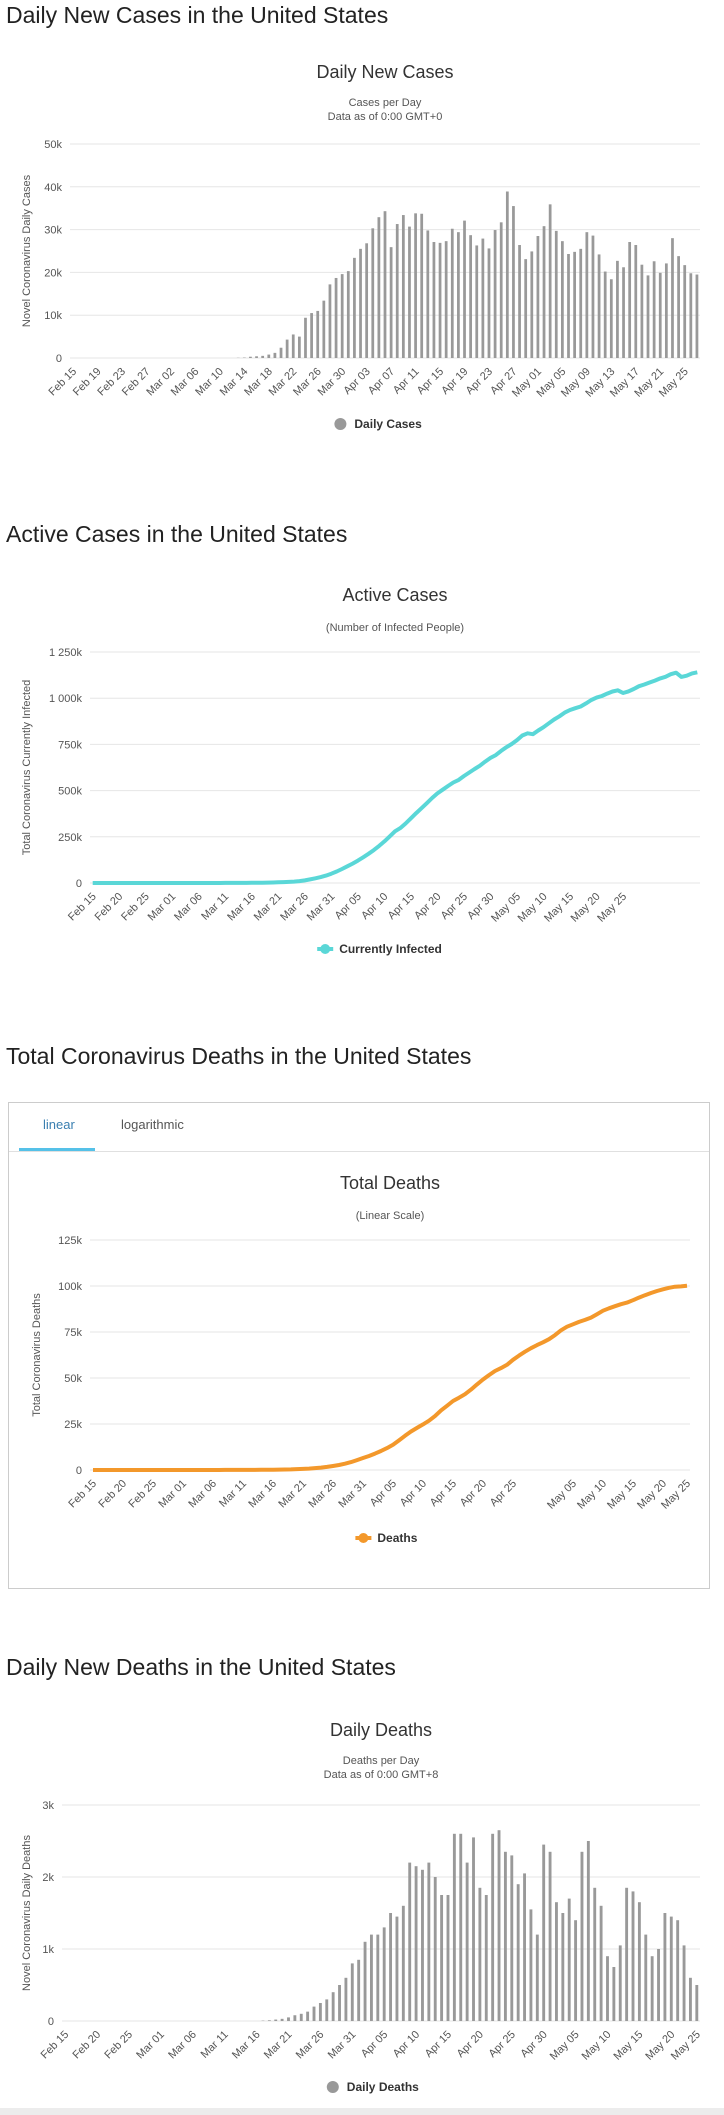  What do you see at coordinates (152, 1124) in the screenshot?
I see `tab-logarithmic: logarithmic` at bounding box center [152, 1124].